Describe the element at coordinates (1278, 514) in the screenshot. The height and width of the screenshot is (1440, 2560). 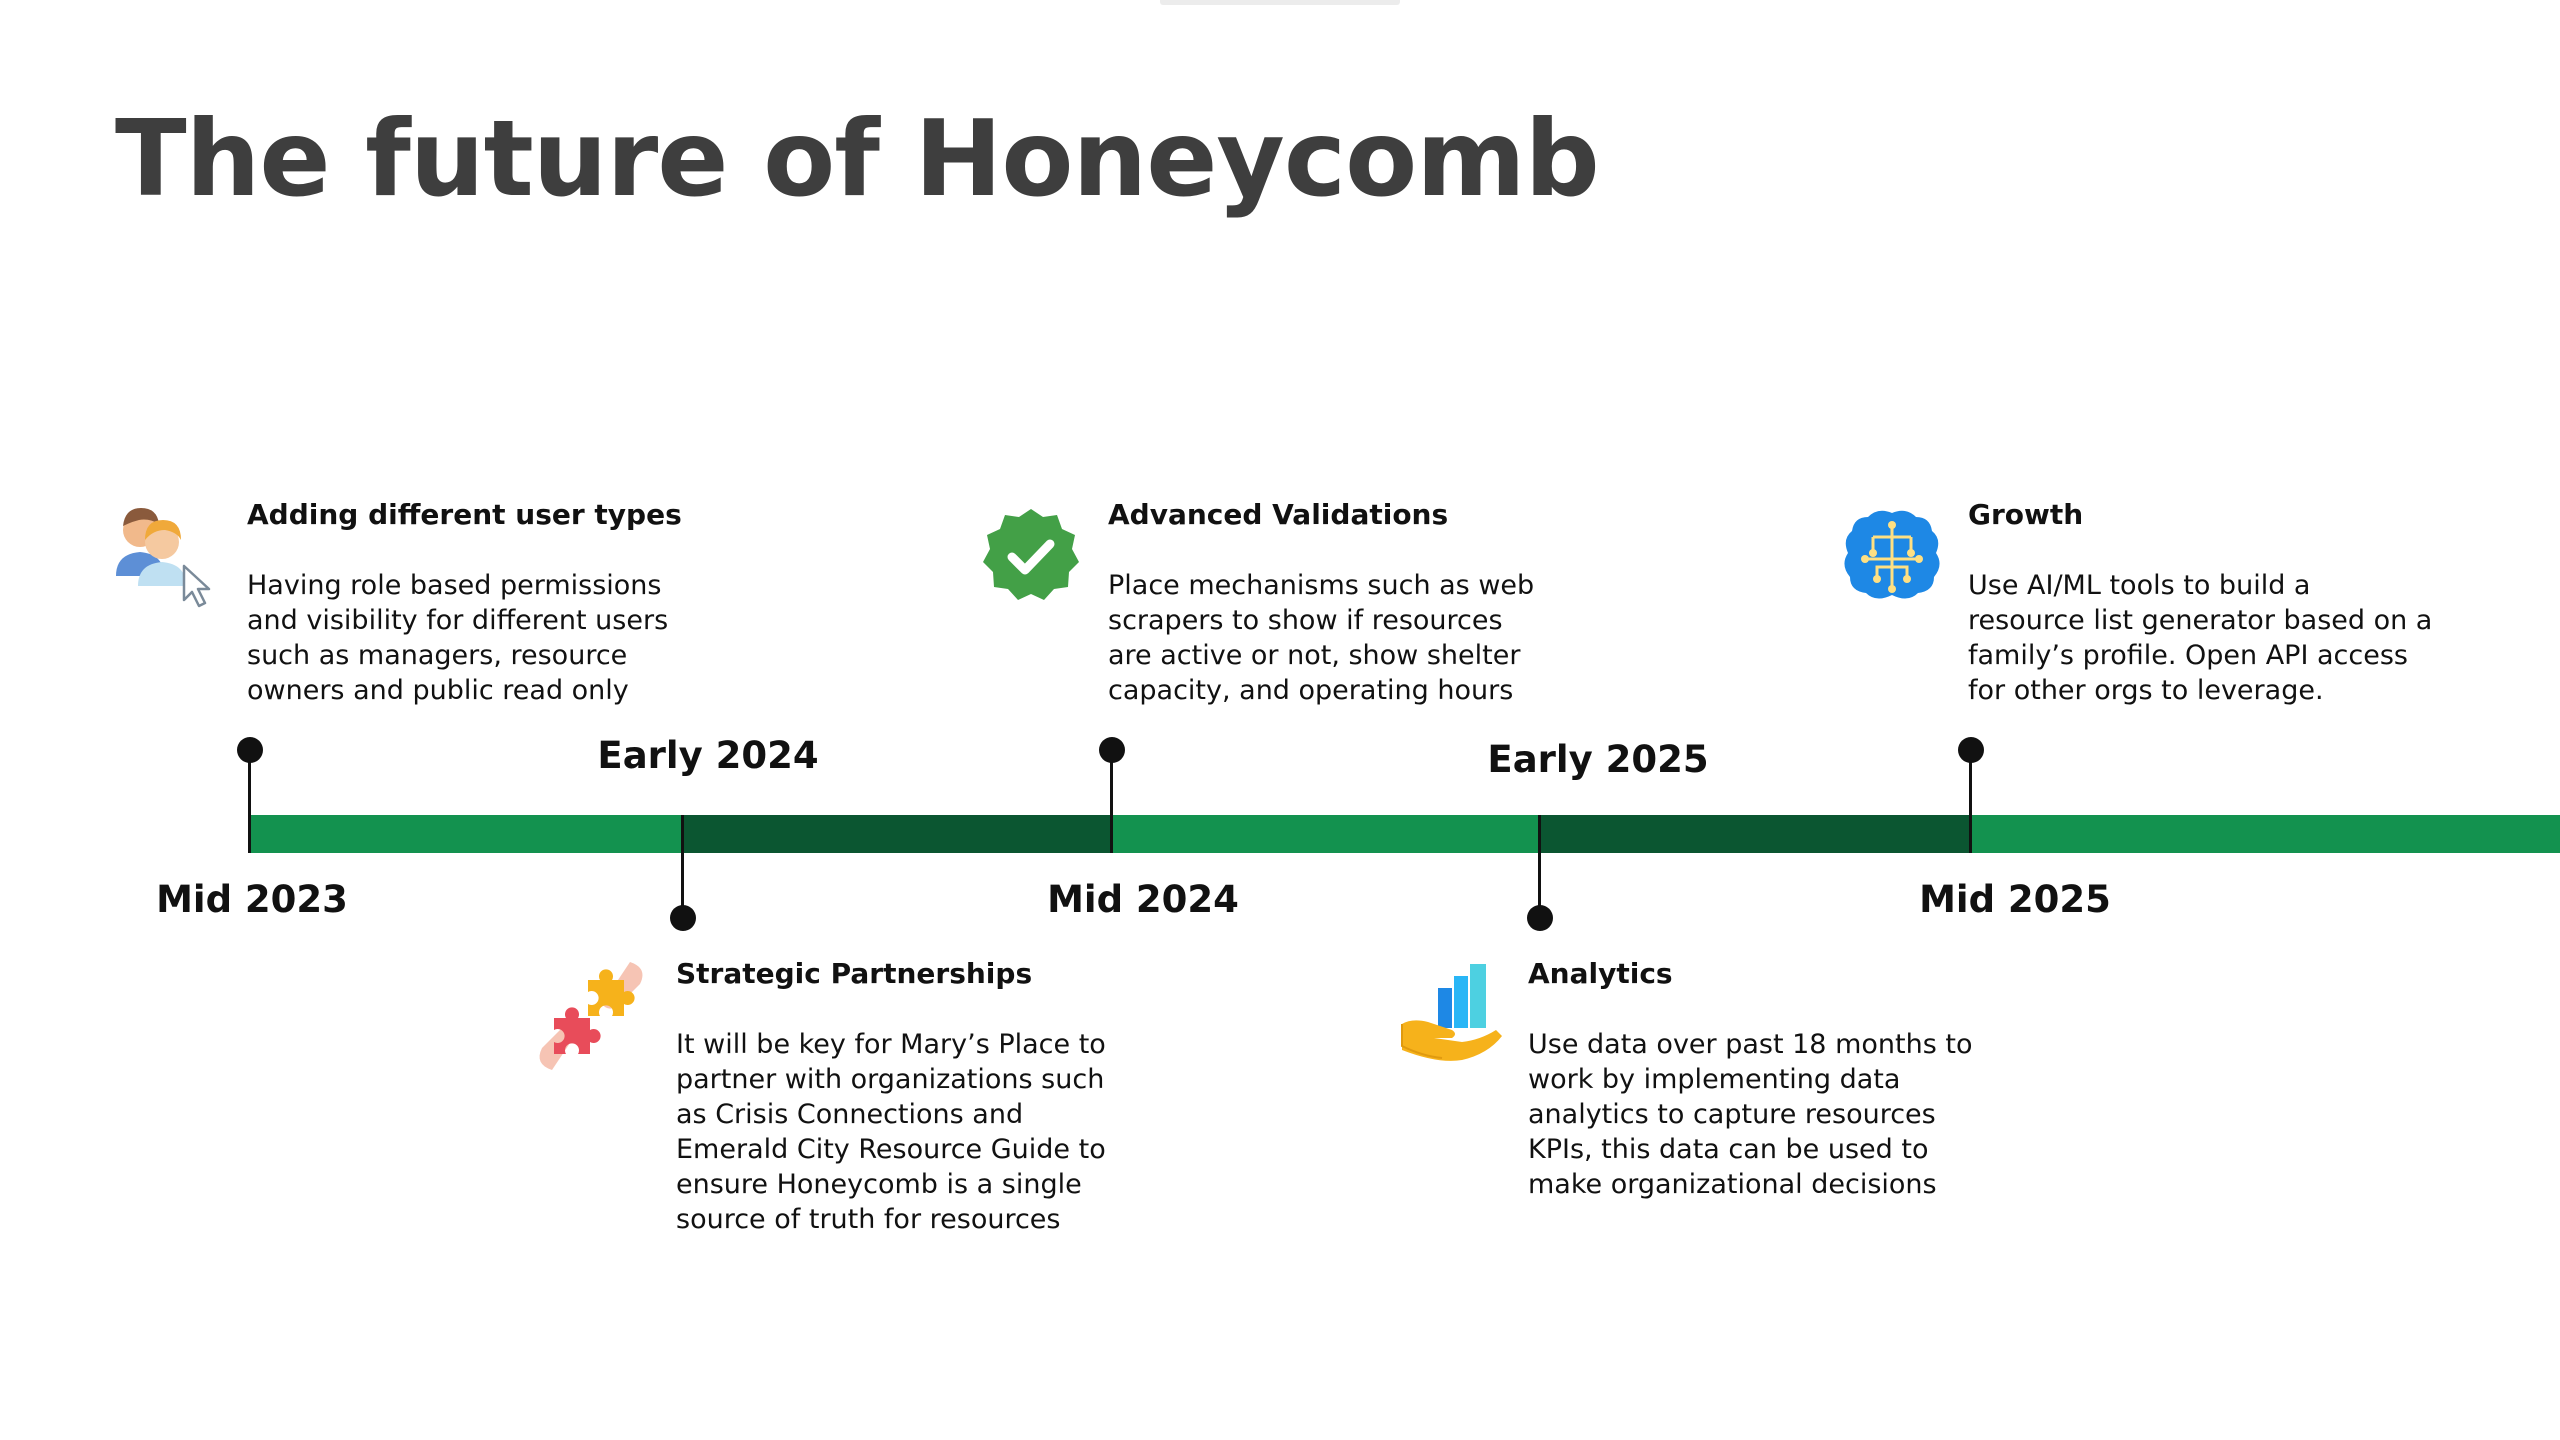
I see `milestone-title: Advanced Validations` at that location.